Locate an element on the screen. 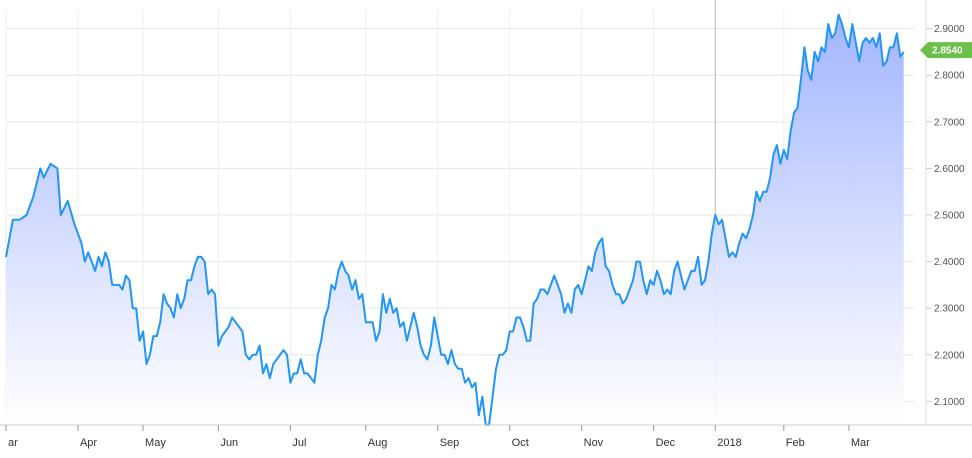 Image resolution: width=972 pixels, height=458 pixels. x-tick-label: Jul is located at coordinates (299, 443).